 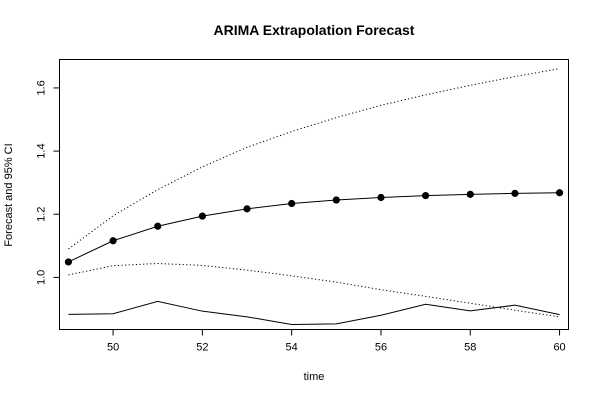 I want to click on y-tick-label-2: 1.4, so click(x=42, y=150).